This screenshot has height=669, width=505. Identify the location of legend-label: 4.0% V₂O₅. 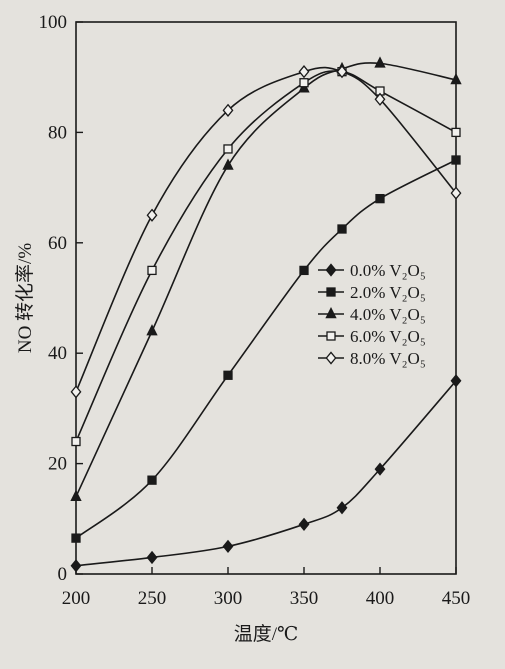
(388, 314).